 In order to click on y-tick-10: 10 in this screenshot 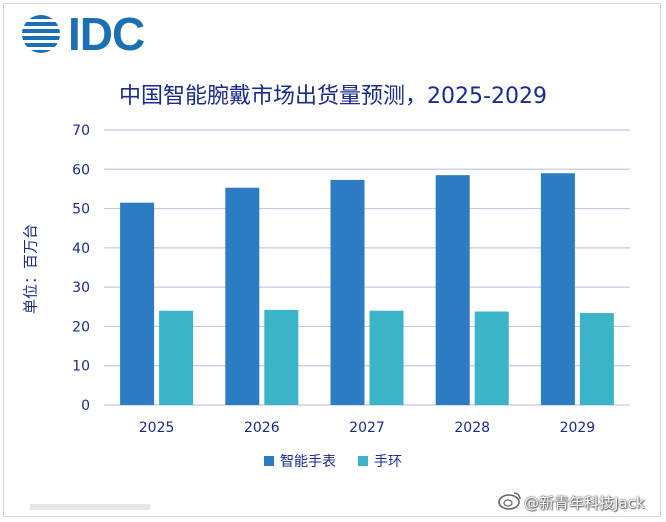, I will do `click(81, 367)`.